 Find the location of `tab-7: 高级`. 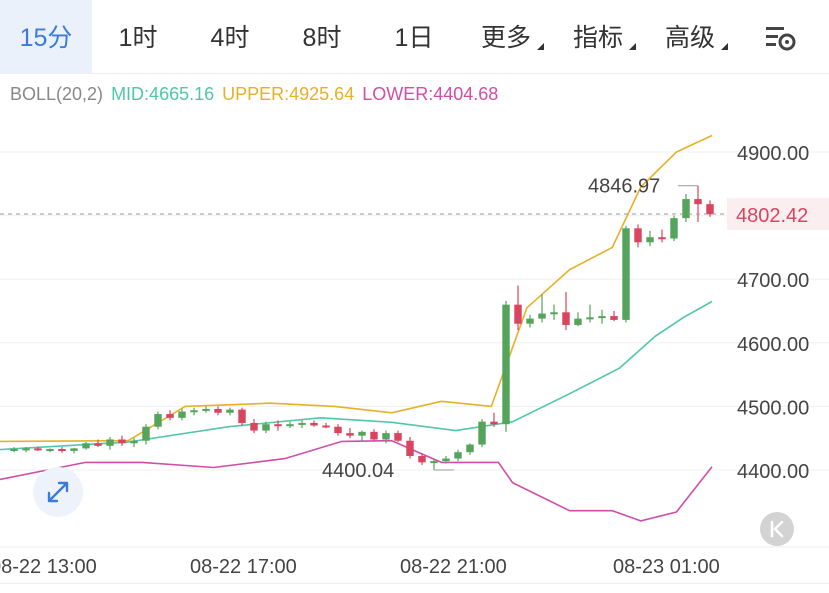

tab-7: 高级 is located at coordinates (690, 37).